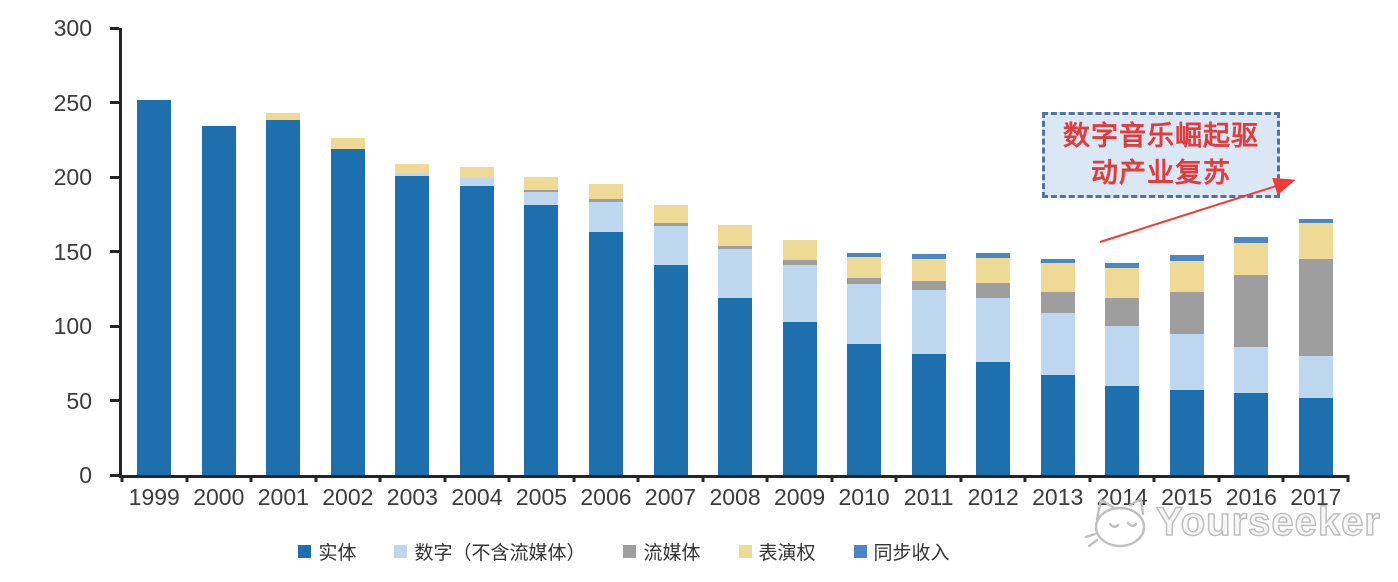  What do you see at coordinates (911, 553) in the screenshot?
I see `legend-label-sync: 同步收入` at bounding box center [911, 553].